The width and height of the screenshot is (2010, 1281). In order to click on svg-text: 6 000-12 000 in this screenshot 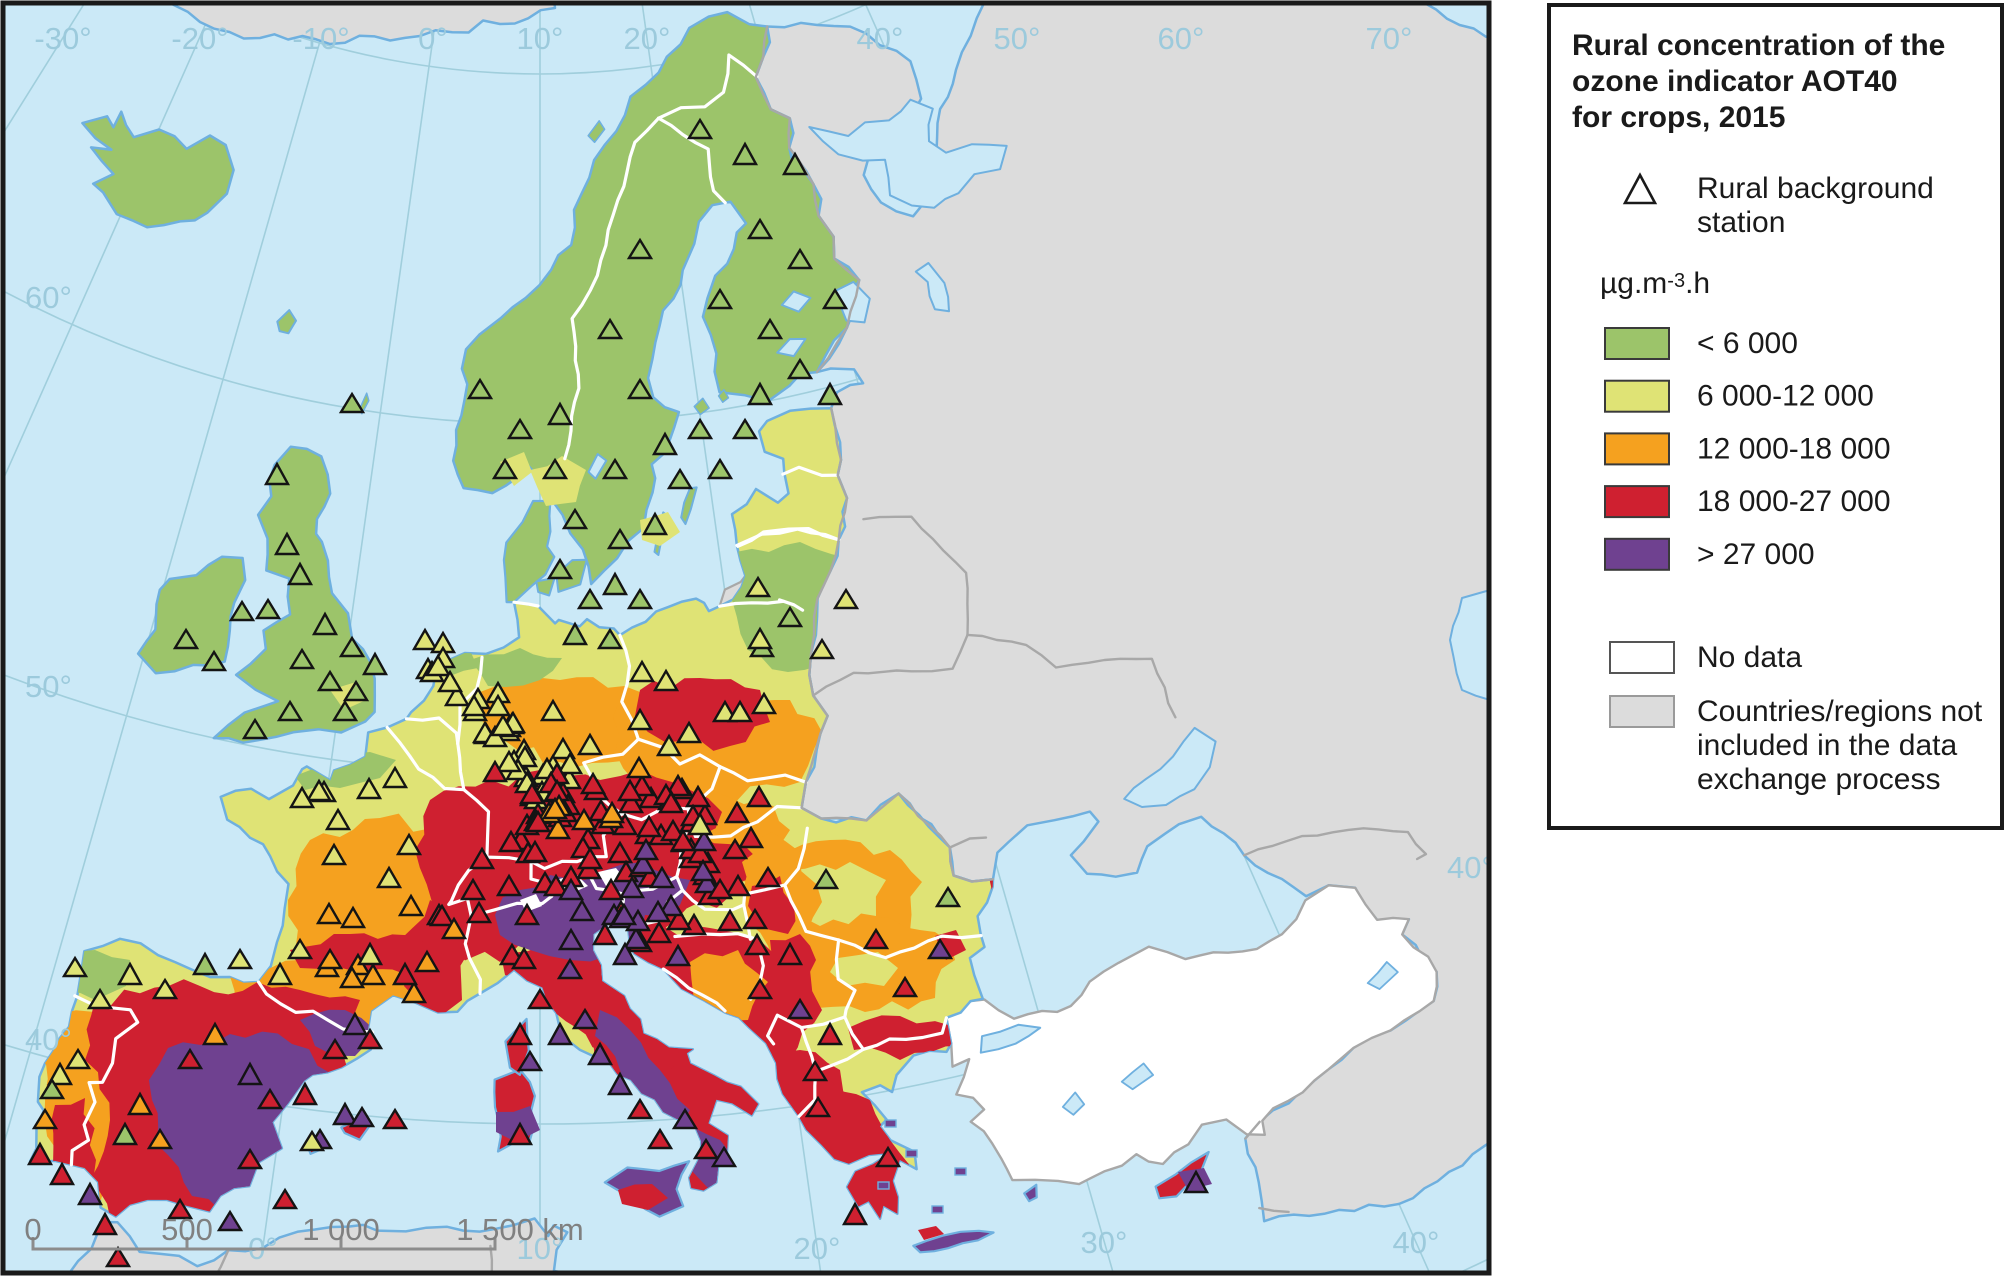, I will do `click(1785, 396)`.